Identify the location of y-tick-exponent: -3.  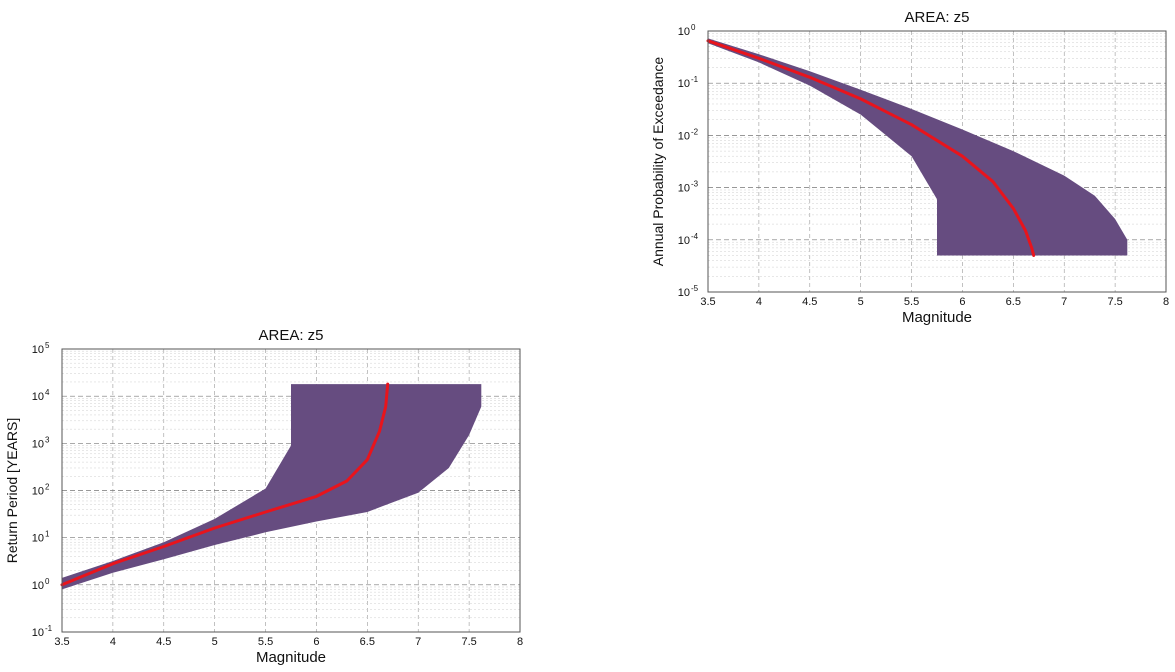
(695, 184).